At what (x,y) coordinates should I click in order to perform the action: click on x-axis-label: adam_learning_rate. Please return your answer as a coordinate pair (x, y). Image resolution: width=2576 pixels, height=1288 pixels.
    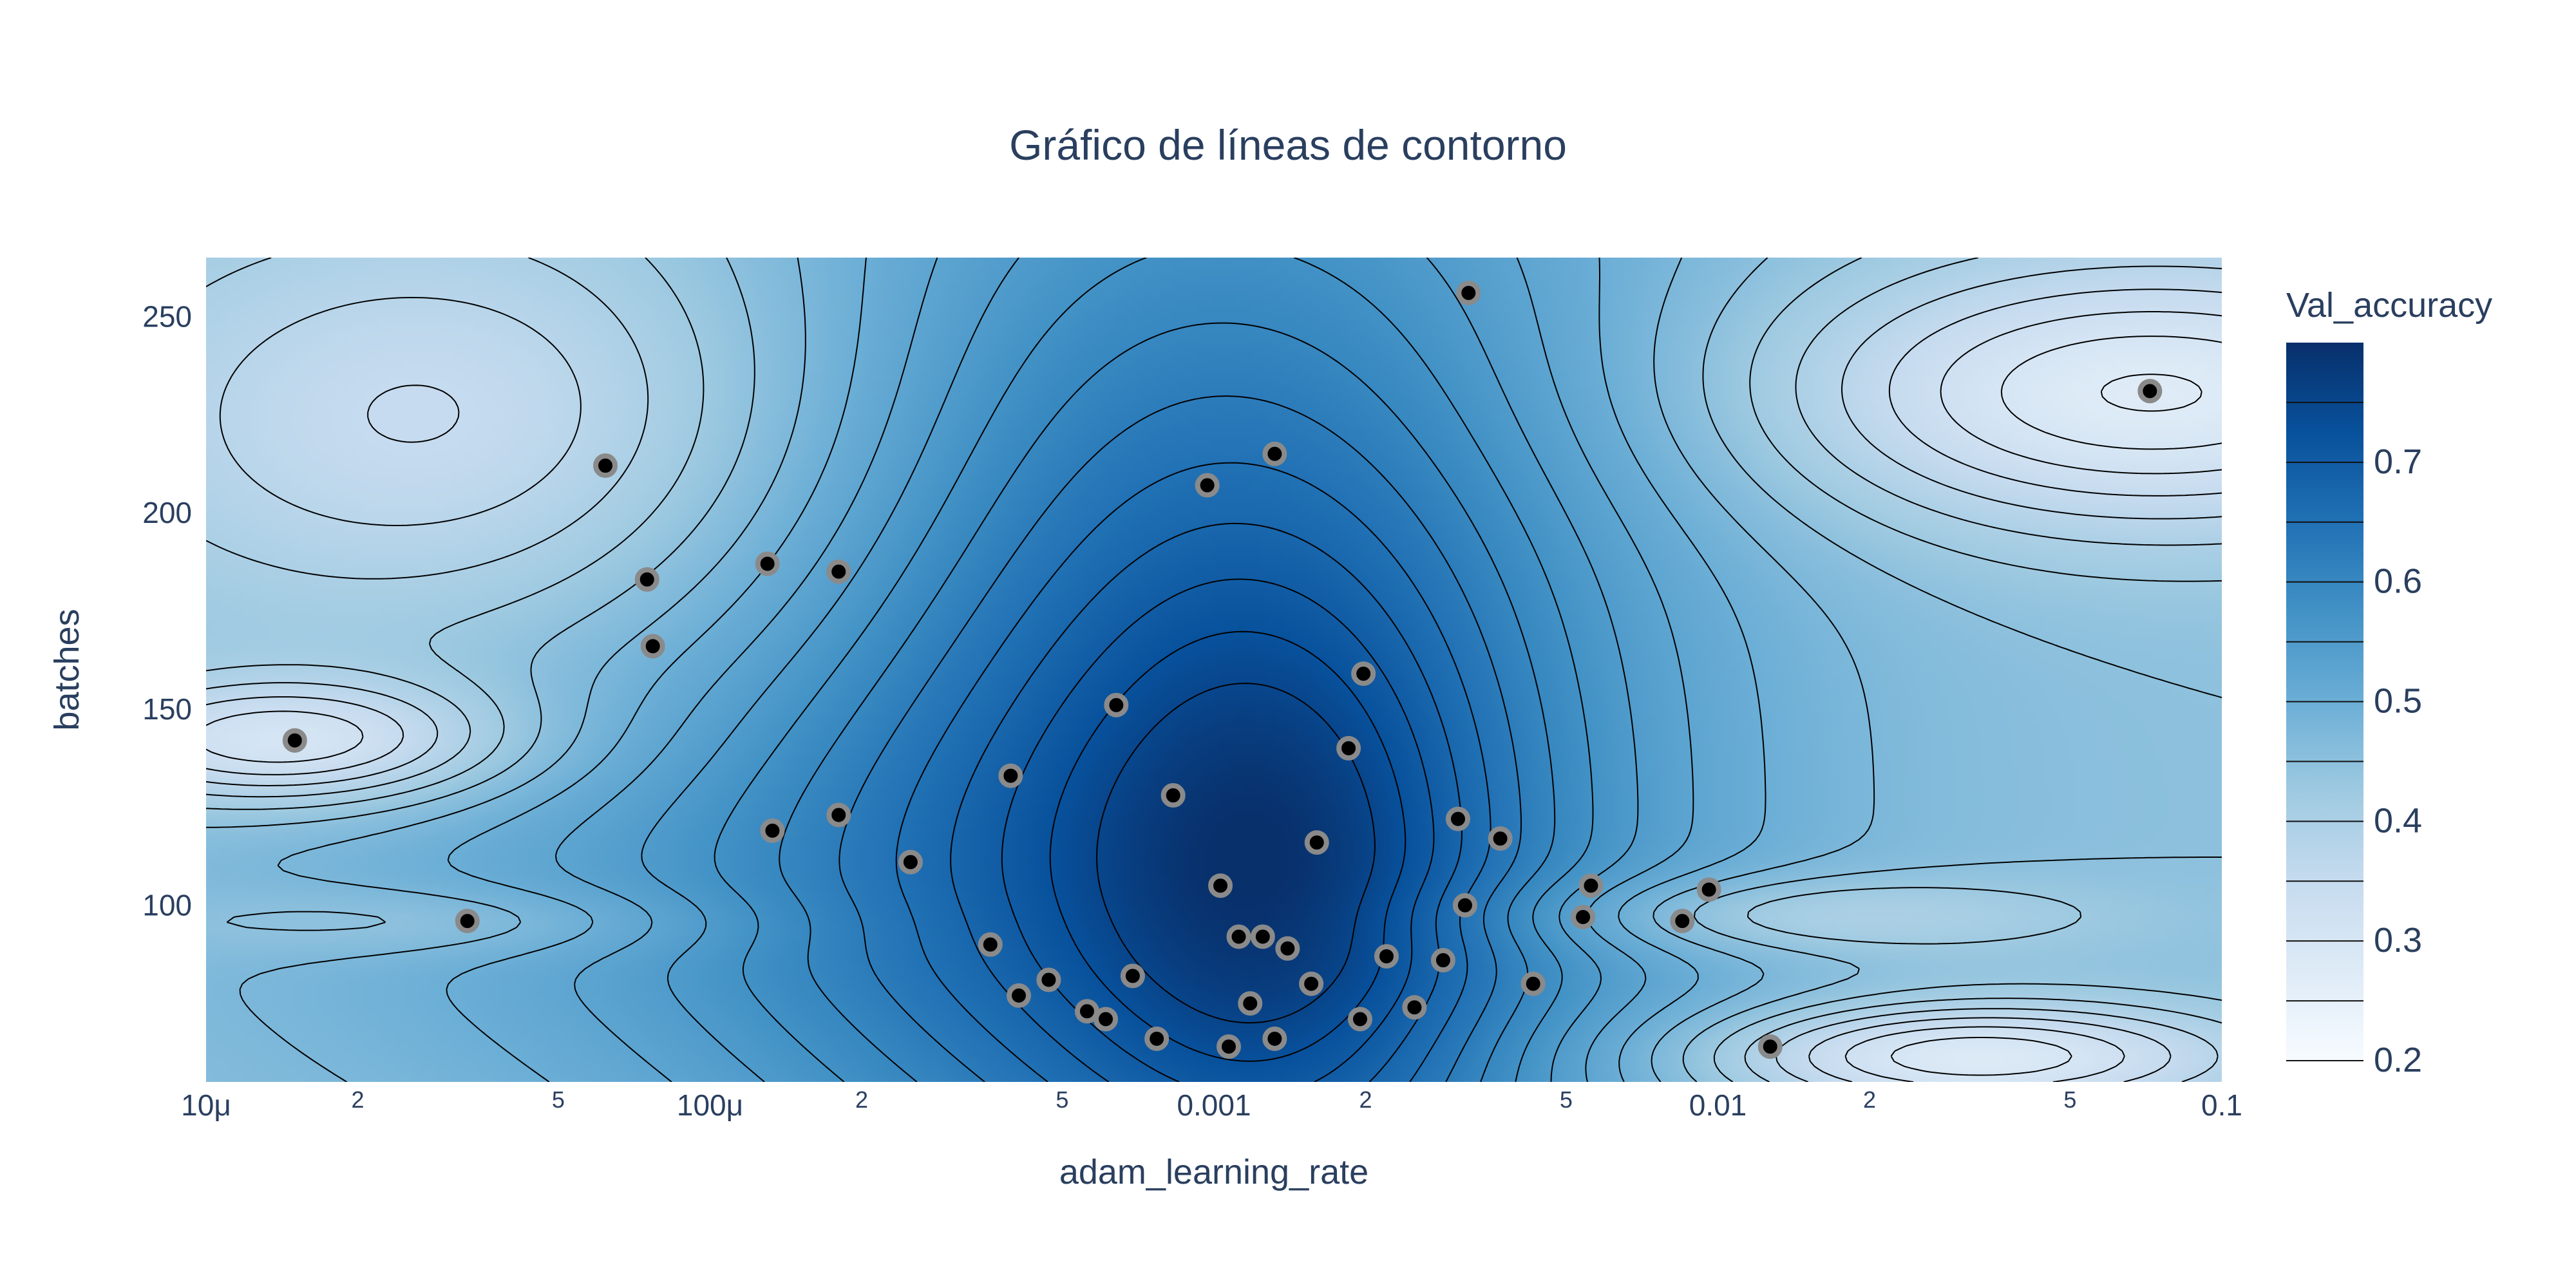
    Looking at the image, I should click on (1213, 1172).